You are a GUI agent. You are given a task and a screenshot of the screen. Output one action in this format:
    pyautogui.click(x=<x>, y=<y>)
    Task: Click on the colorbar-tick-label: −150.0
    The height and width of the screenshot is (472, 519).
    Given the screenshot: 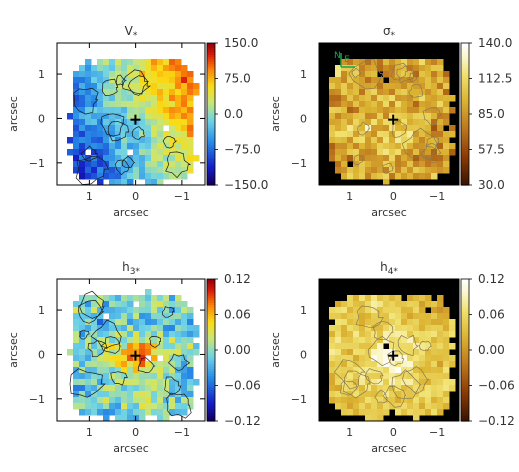 What is the action you would take?
    pyautogui.click(x=246, y=185)
    